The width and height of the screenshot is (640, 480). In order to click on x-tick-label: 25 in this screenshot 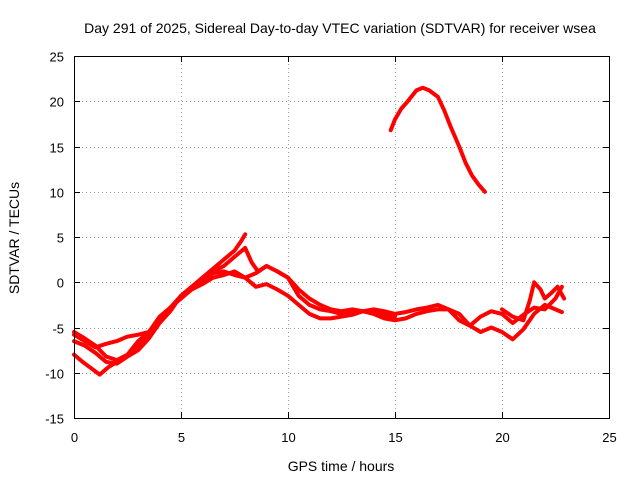, I will do `click(609, 437)`.